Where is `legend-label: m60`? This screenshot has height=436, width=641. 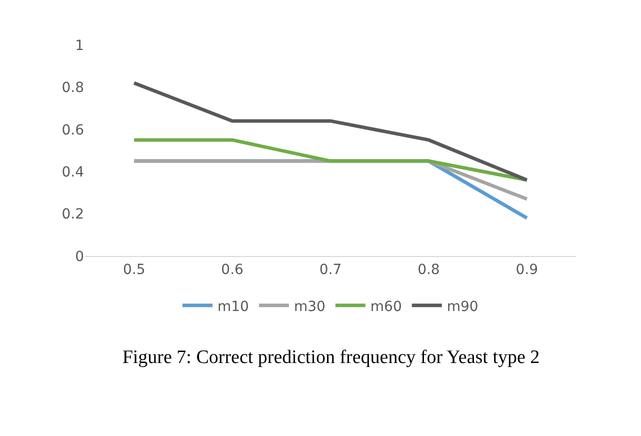
legend-label: m60 is located at coordinates (386, 306).